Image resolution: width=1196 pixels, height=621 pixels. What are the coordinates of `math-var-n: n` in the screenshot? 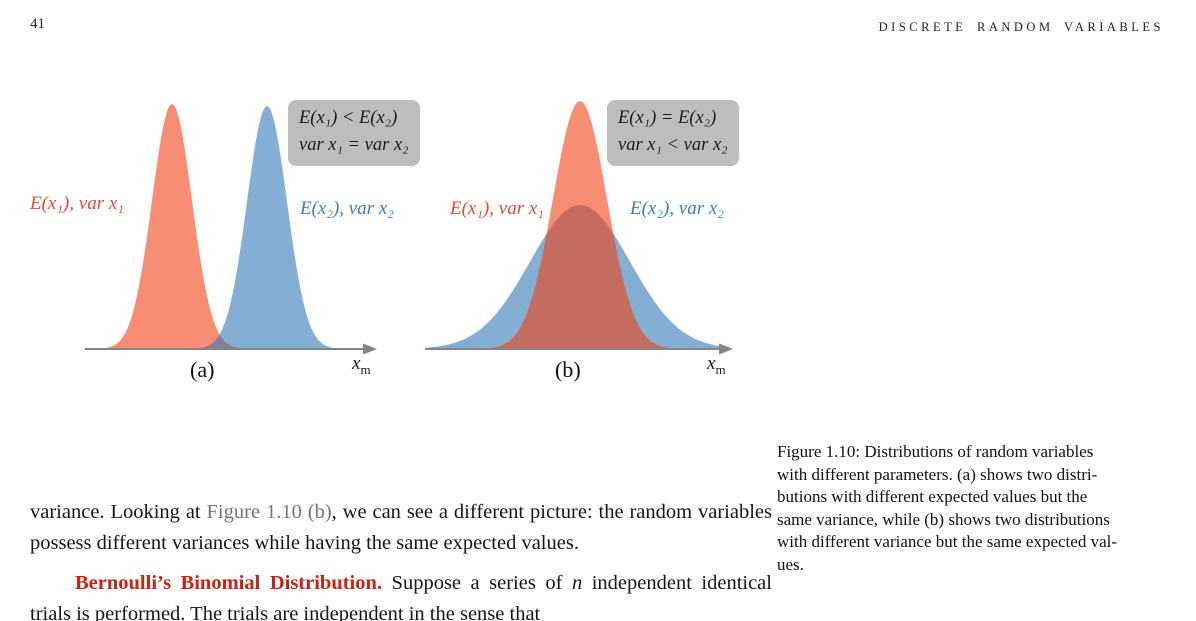 It's located at (577, 583).